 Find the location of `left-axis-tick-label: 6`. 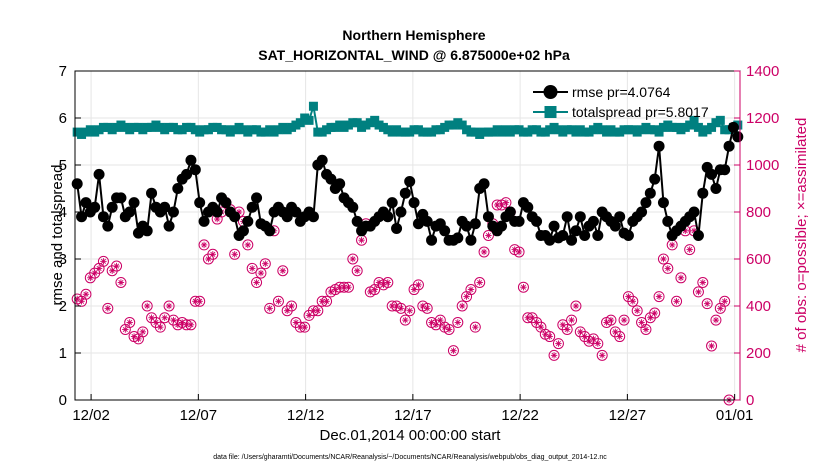

left-axis-tick-label: 6 is located at coordinates (63, 118).